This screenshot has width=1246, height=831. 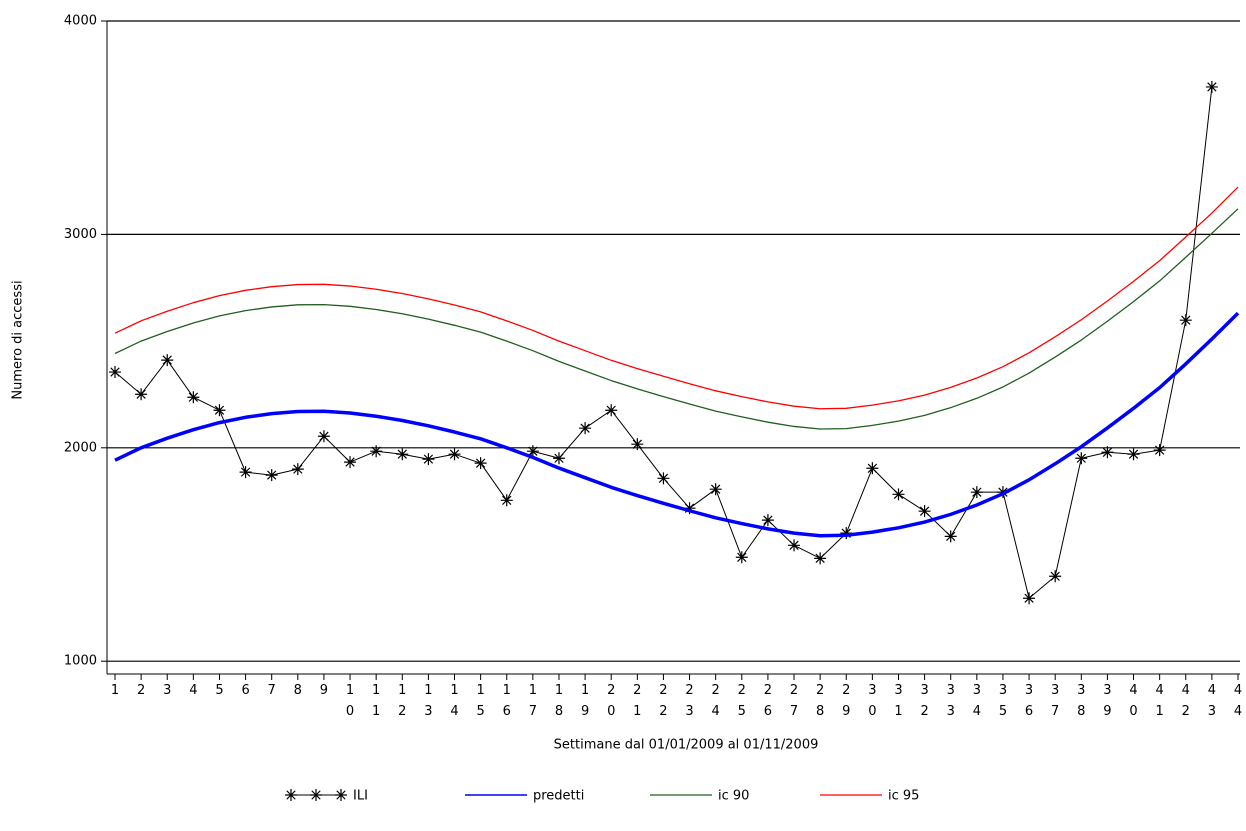 What do you see at coordinates (324, 690) in the screenshot?
I see `x-tick-label: 9` at bounding box center [324, 690].